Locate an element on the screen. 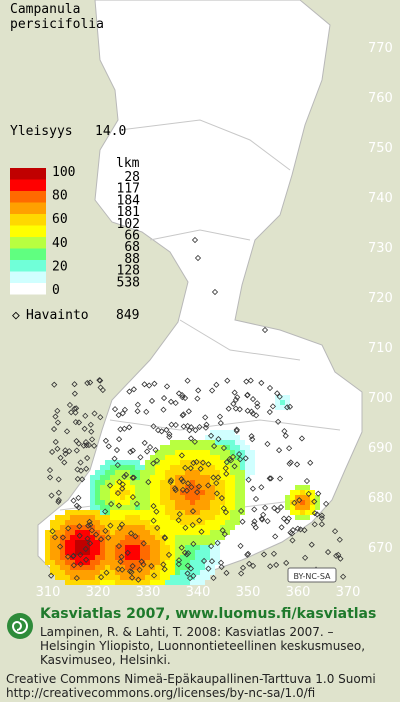 This screenshot has width=400, height=702. grid-y-label: 750 is located at coordinates (380, 148).